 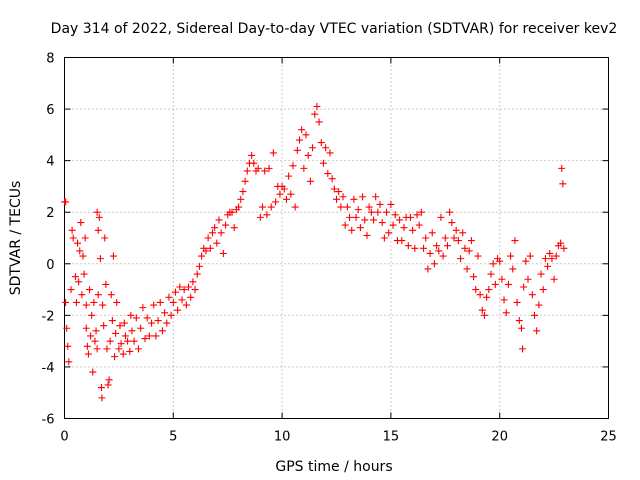 What do you see at coordinates (391, 437) in the screenshot?
I see `x-tick-label: 15` at bounding box center [391, 437].